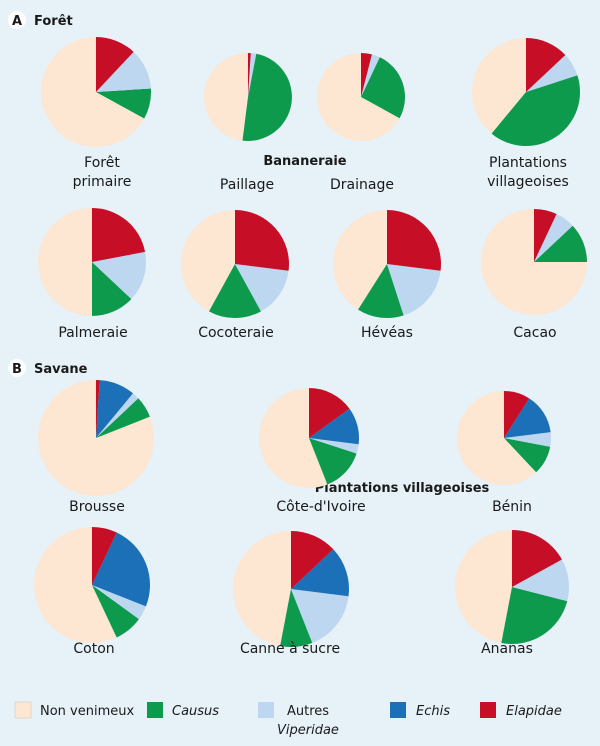  Describe the element at coordinates (97, 507) in the screenshot. I see `pie-label-brousse: Brousse` at that location.